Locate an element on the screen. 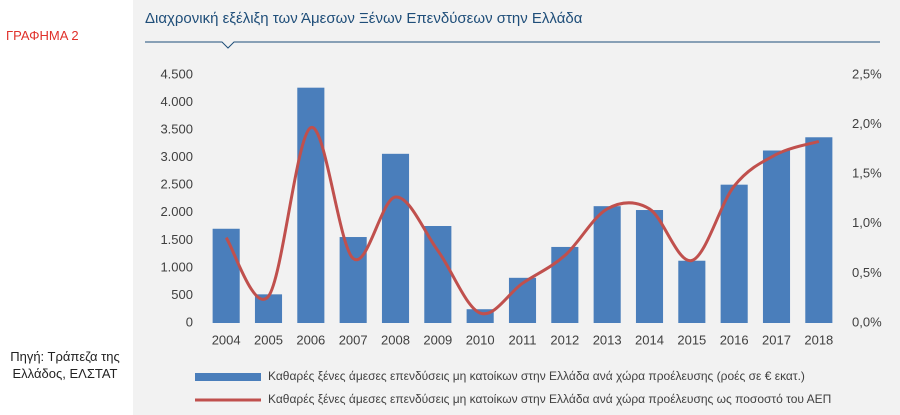 The width and height of the screenshot is (900, 415). figure-label: ΓΡΑΦΗΜΑ 2 is located at coordinates (42, 35).